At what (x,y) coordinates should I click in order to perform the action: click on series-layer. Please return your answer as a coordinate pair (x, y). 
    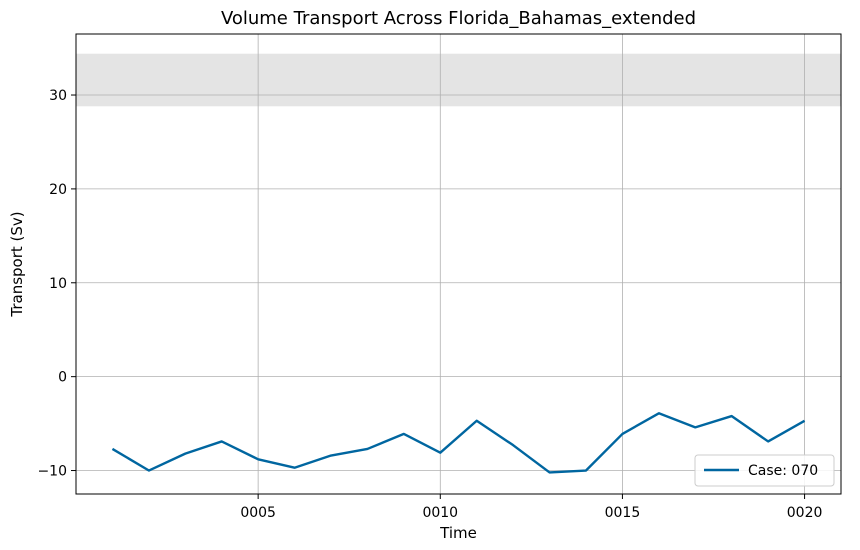
    Looking at the image, I should click on (458, 443).